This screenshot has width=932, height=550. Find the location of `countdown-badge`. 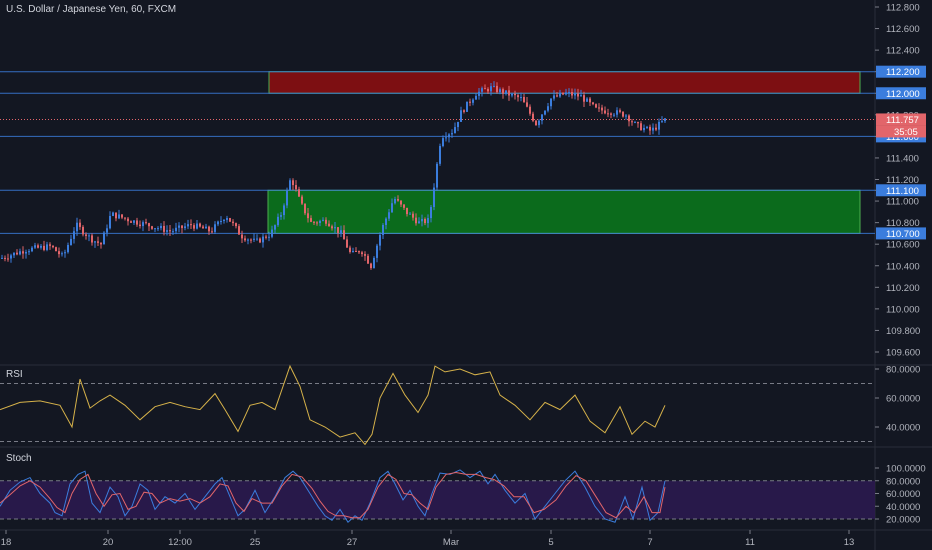

countdown-badge is located at coordinates (901, 131).